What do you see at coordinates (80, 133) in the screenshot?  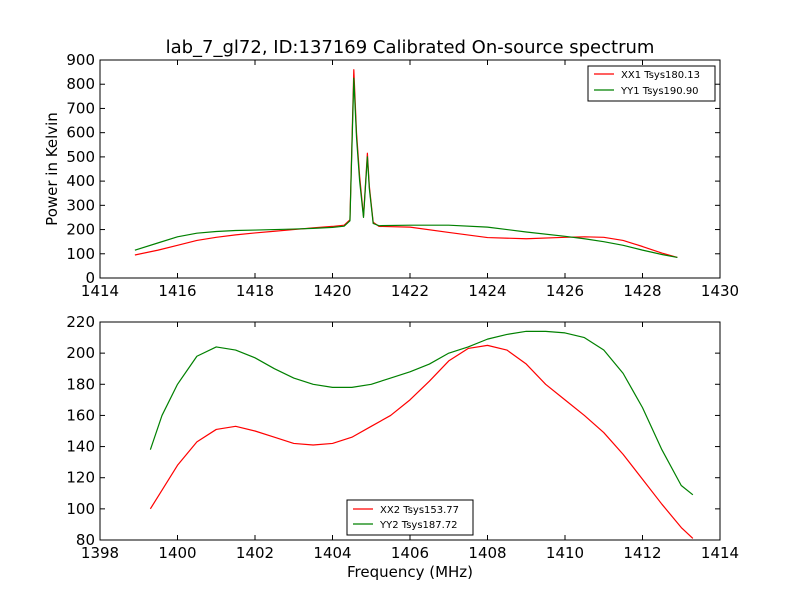 I see `top-y-tick-label: 600` at bounding box center [80, 133].